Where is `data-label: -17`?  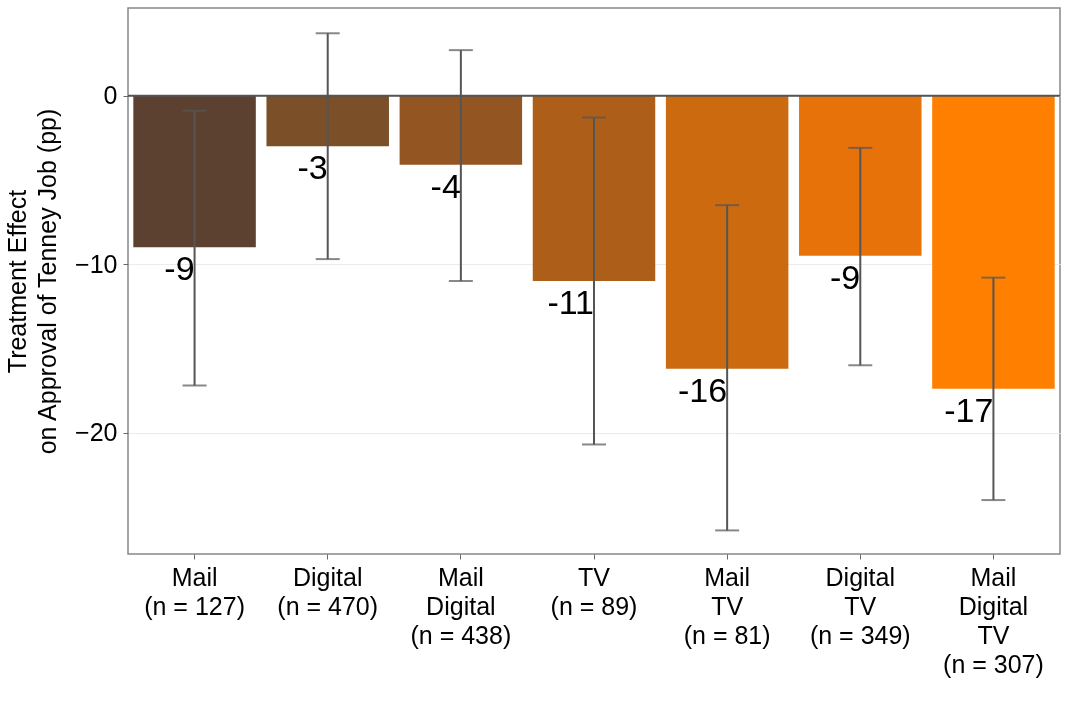
data-label: -17 is located at coordinates (969, 409).